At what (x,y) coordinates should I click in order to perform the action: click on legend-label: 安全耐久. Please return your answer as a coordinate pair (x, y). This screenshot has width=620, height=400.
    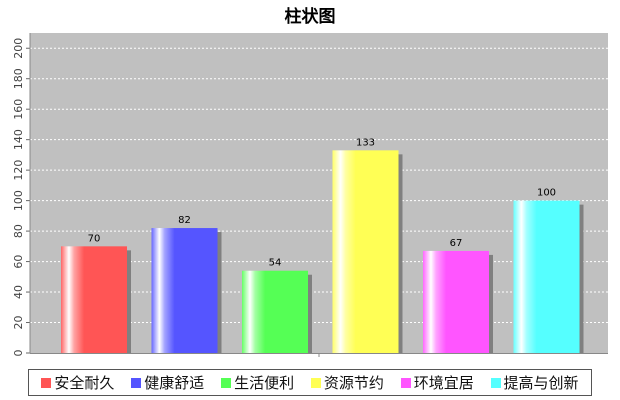
    Looking at the image, I should click on (84, 383).